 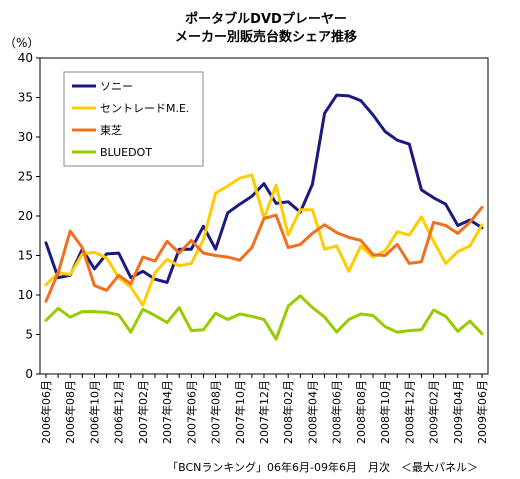 I want to click on x-tick-label: 2007年04月, so click(x=167, y=412).